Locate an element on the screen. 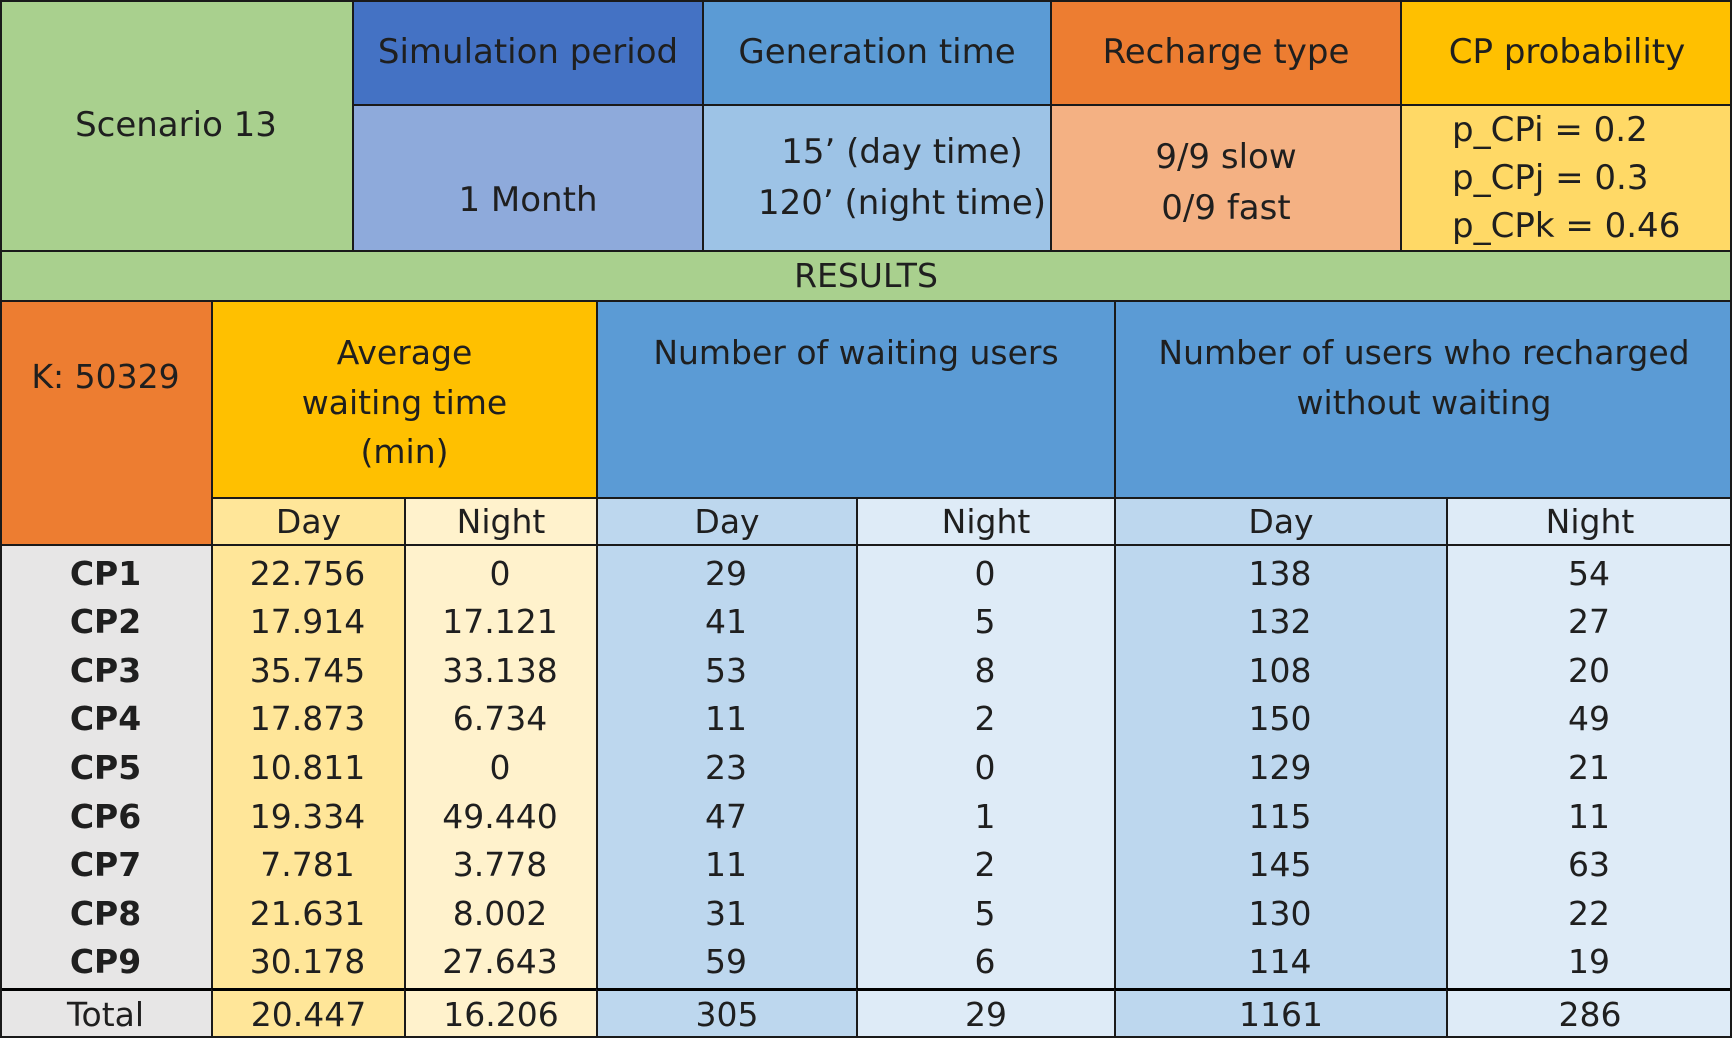 Image resolution: width=1732 pixels, height=1046 pixels. generation-time-day: 15’ (day time) is located at coordinates (902, 152).